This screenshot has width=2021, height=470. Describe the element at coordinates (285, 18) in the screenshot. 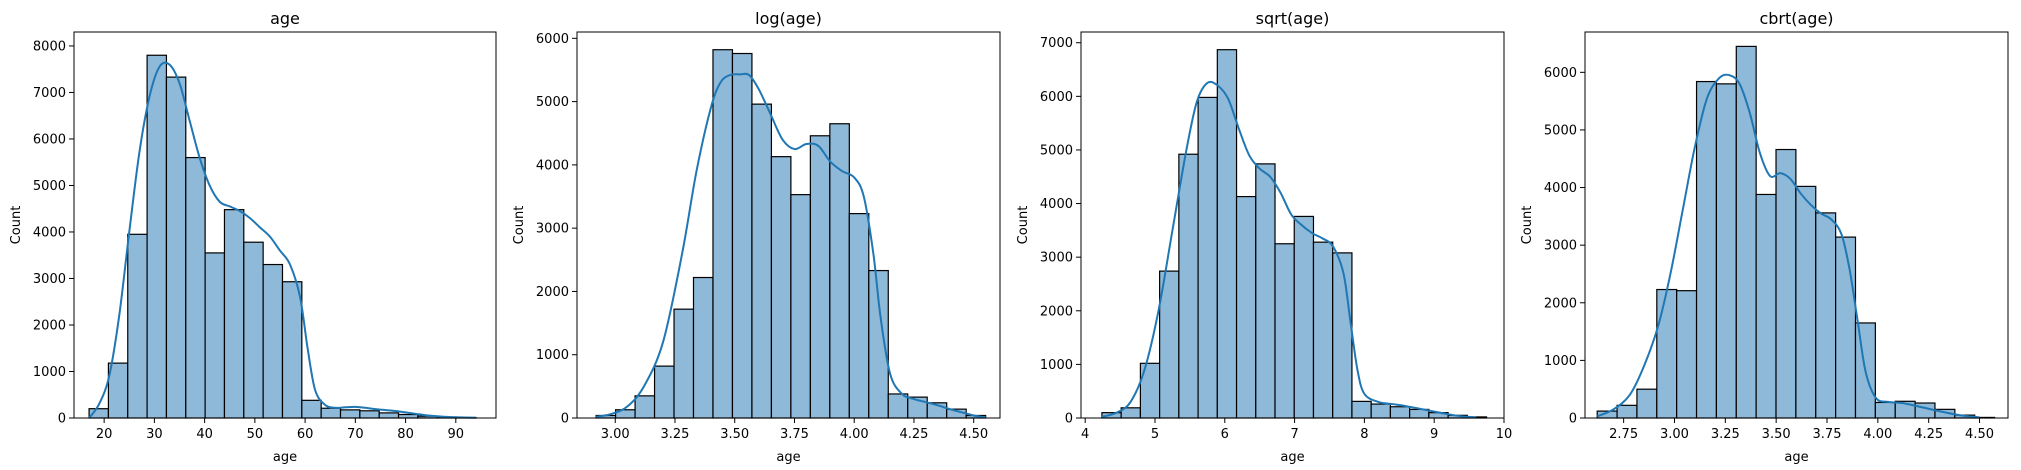

I see `panel-title: age` at that location.